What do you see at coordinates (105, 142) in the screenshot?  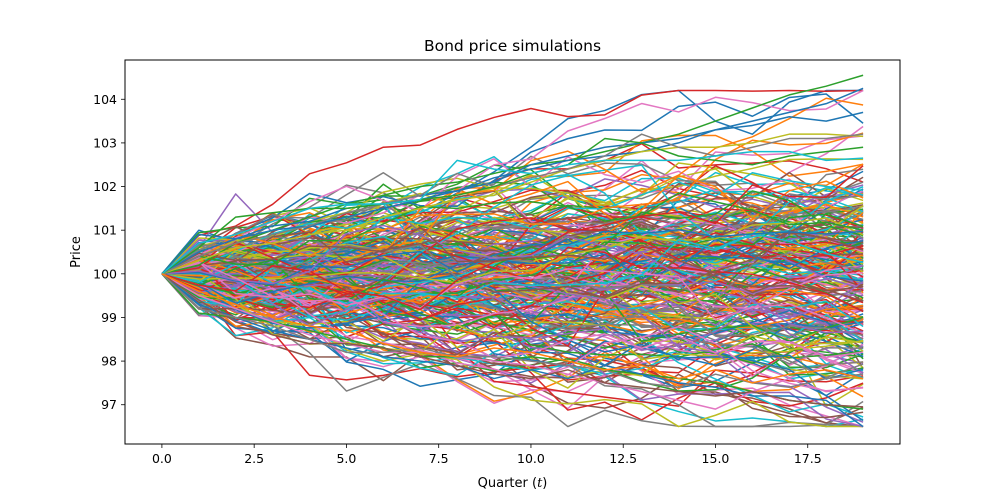 I see `y-tick-label: 103` at bounding box center [105, 142].